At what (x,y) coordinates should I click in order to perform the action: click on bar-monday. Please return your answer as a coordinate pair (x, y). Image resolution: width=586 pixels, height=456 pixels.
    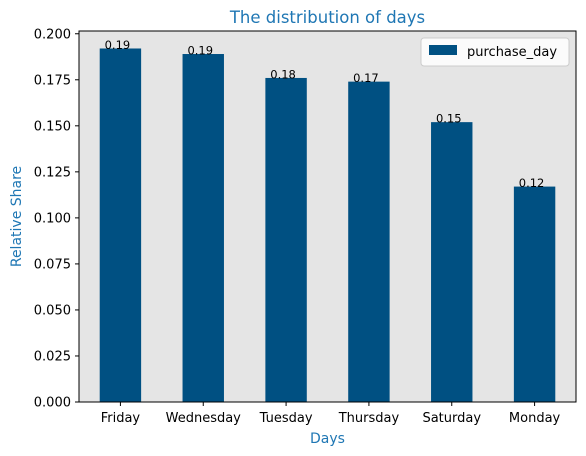
    Looking at the image, I should click on (534, 294).